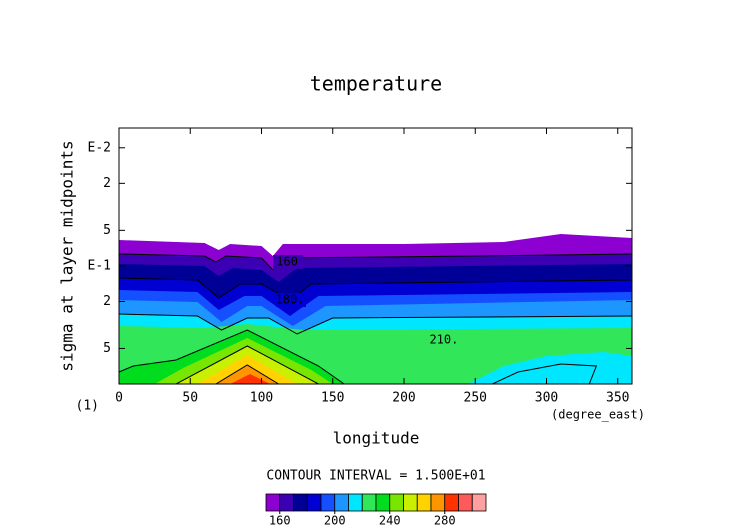 The height and width of the screenshot is (532, 752). What do you see at coordinates (376, 438) in the screenshot?
I see `x-axis-label: longitude` at bounding box center [376, 438].